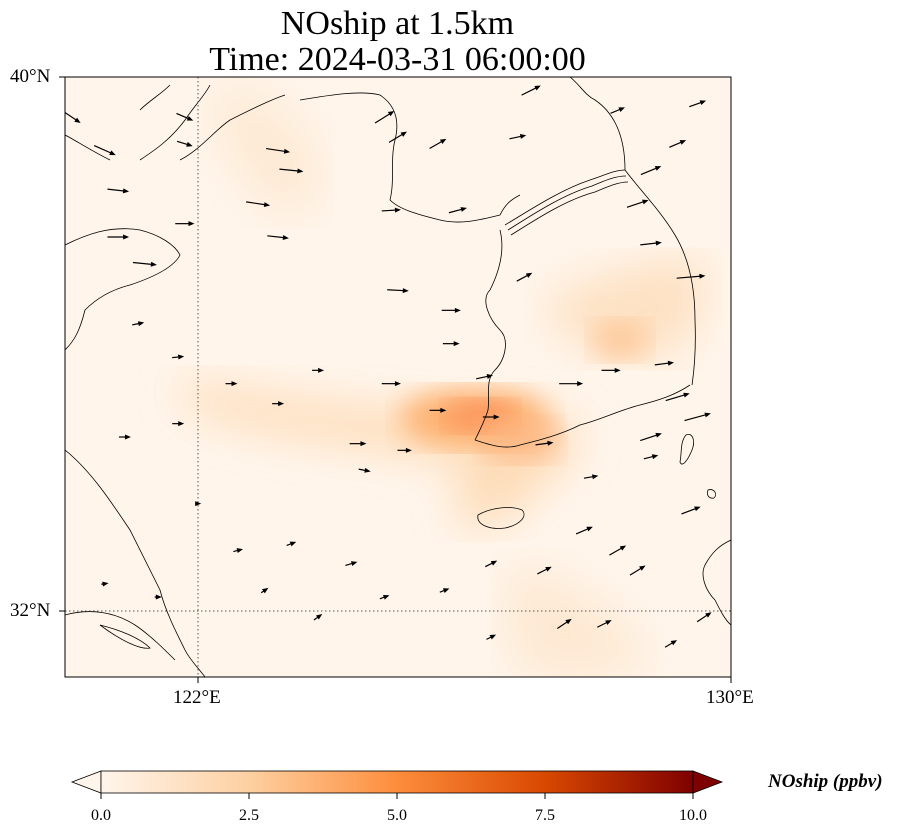 This screenshot has height=836, width=904. What do you see at coordinates (101, 815) in the screenshot?
I see `colorbar-tick-label: 0.0` at bounding box center [101, 815].